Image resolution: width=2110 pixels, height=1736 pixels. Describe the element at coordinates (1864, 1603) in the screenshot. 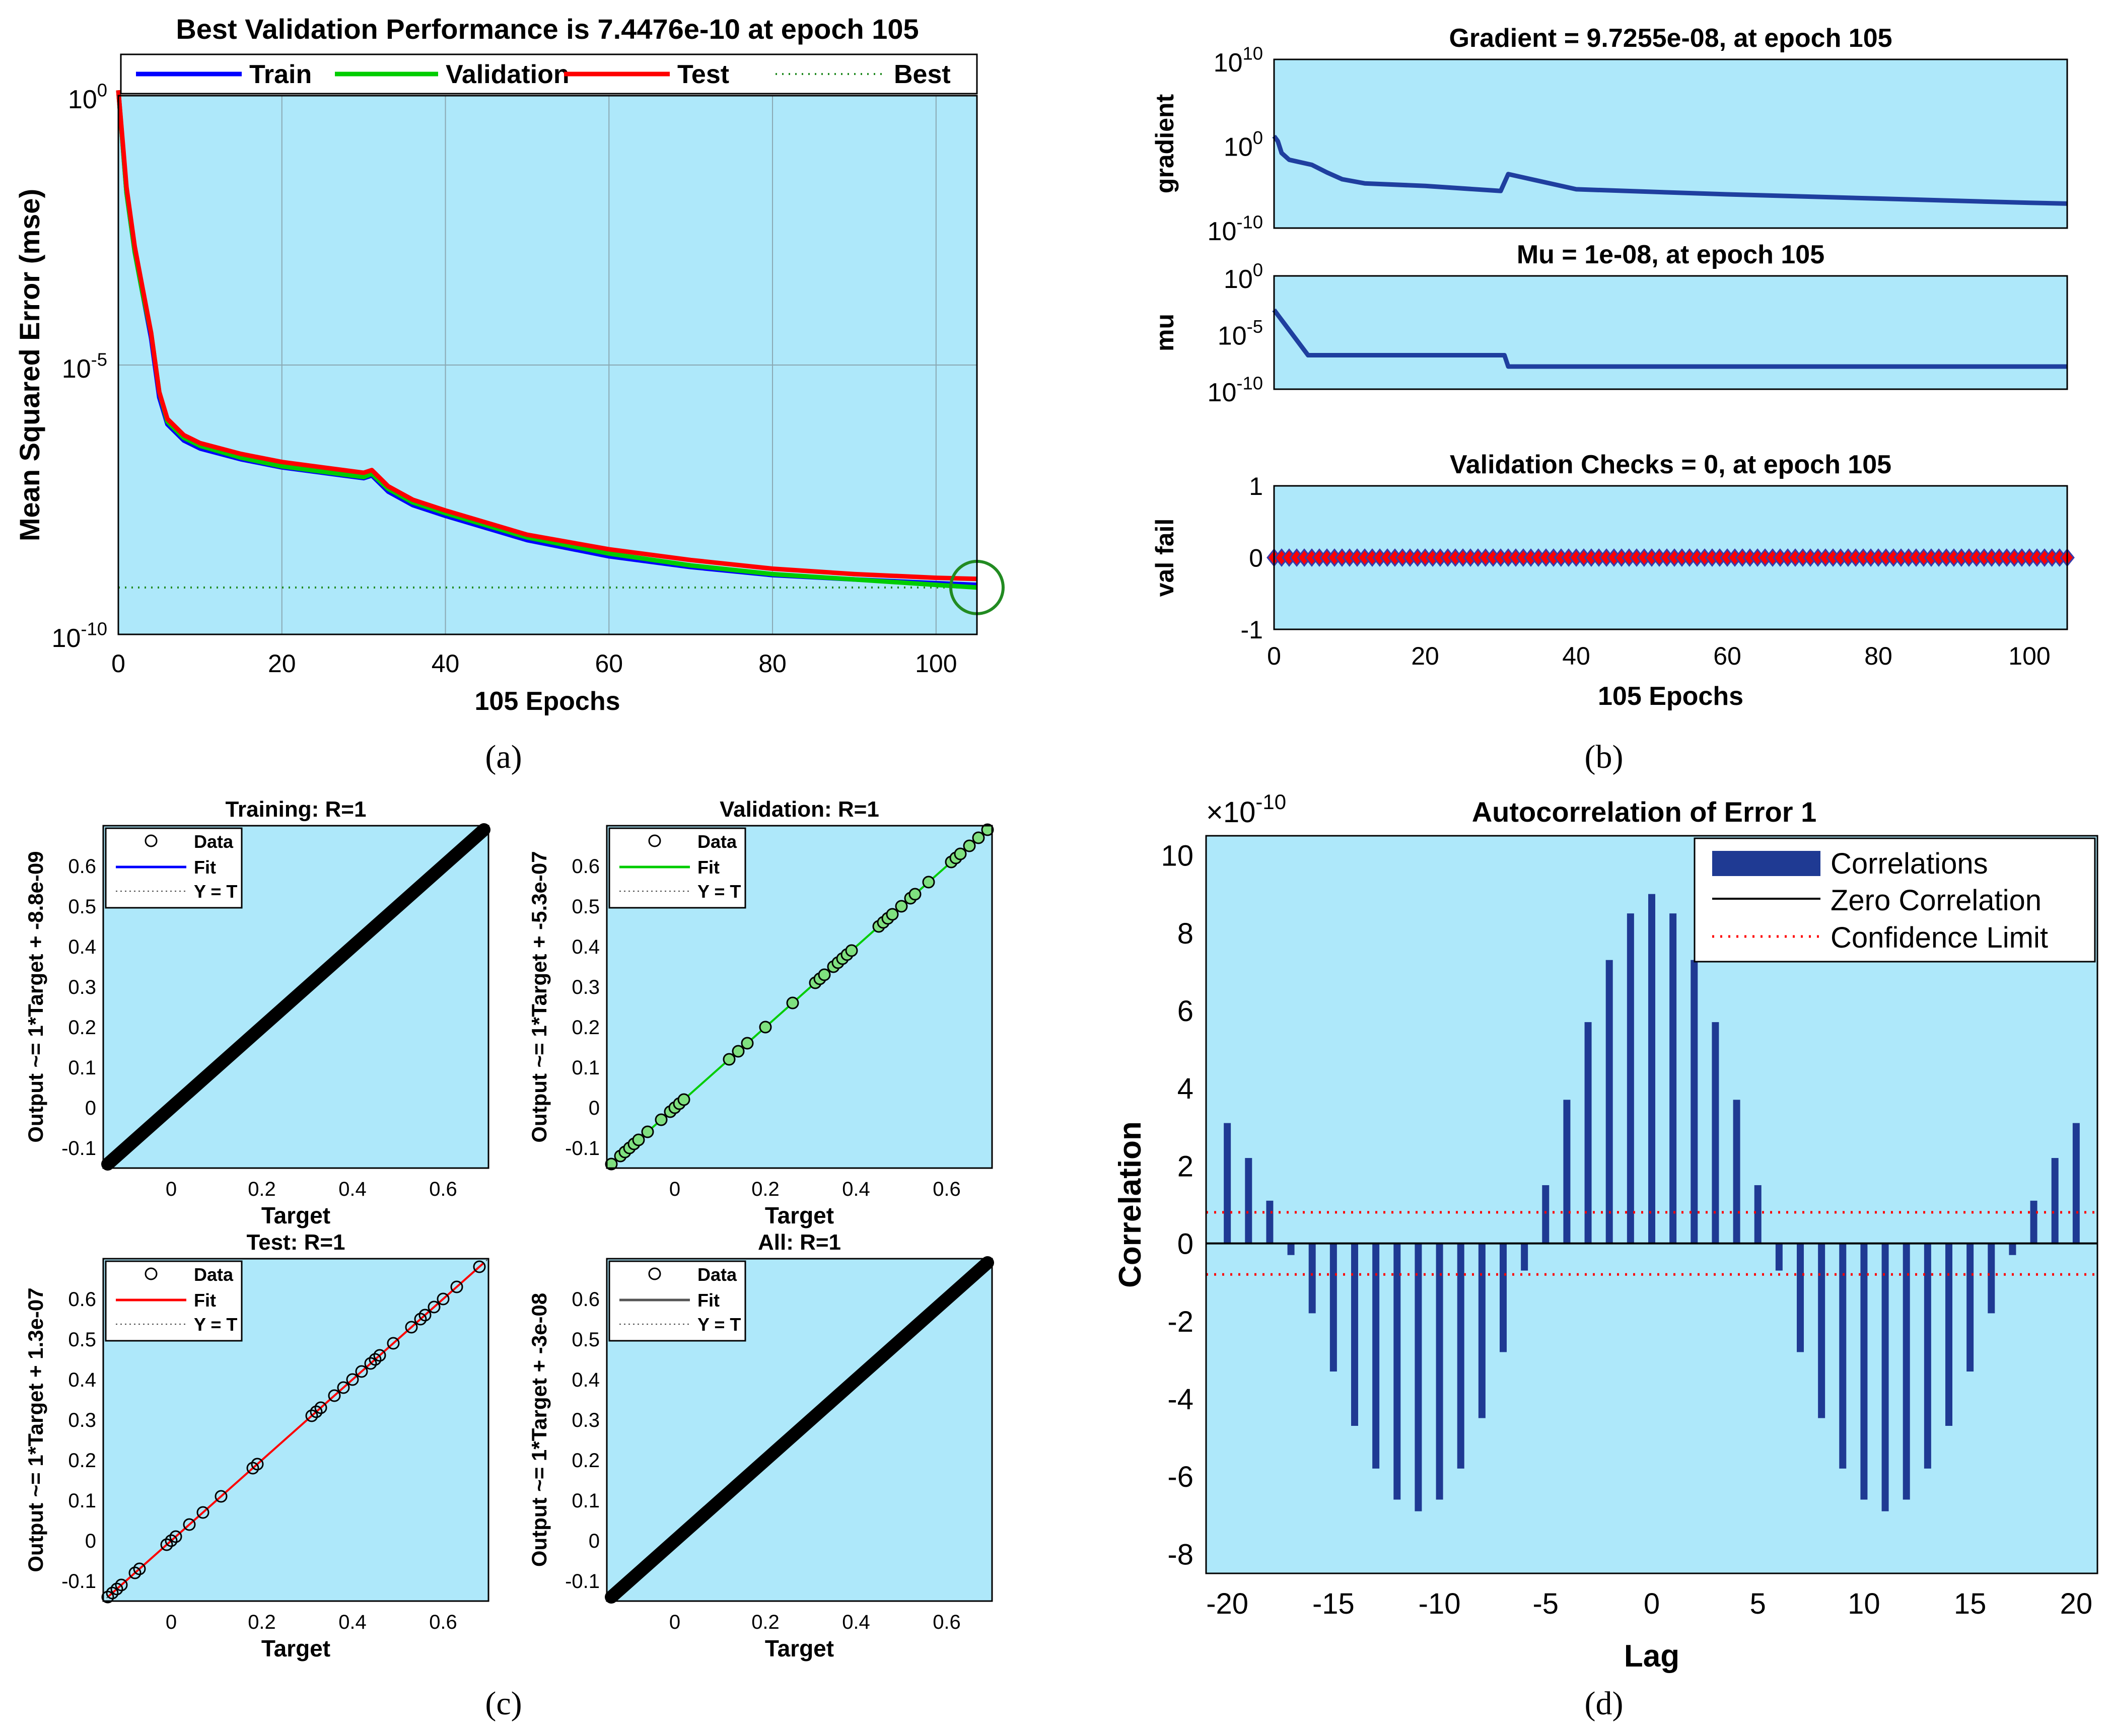

I see `x-tick-label: 10` at that location.